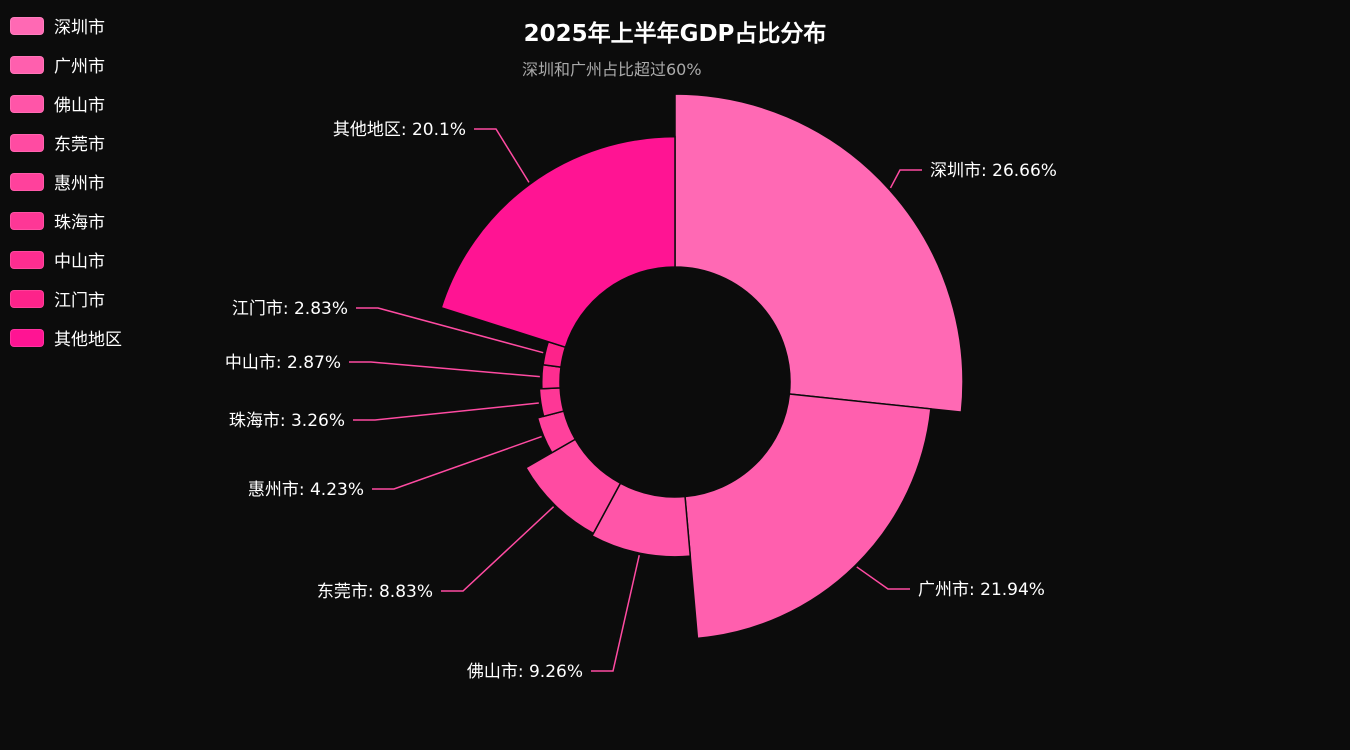  I want to click on data-label-7: 中山市: 2.87%, so click(283, 363).